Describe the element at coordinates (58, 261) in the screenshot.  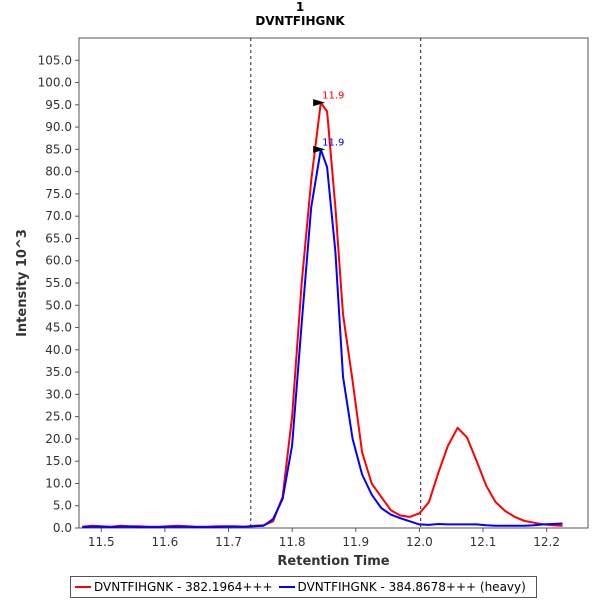
I see `y-tick-label: 60.0` at that location.